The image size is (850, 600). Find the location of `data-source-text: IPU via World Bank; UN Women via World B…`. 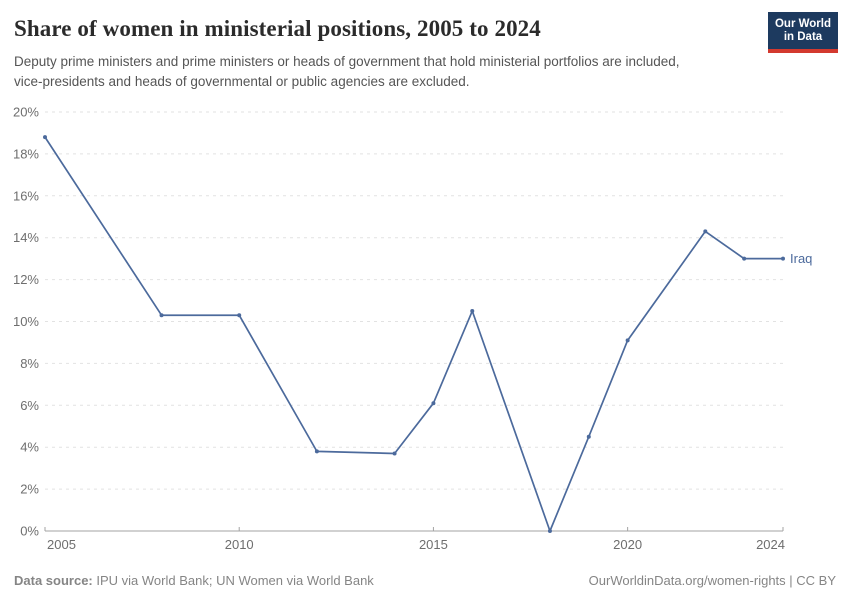

data-source-text: IPU via World Bank; UN Women via World B… is located at coordinates (235, 580).